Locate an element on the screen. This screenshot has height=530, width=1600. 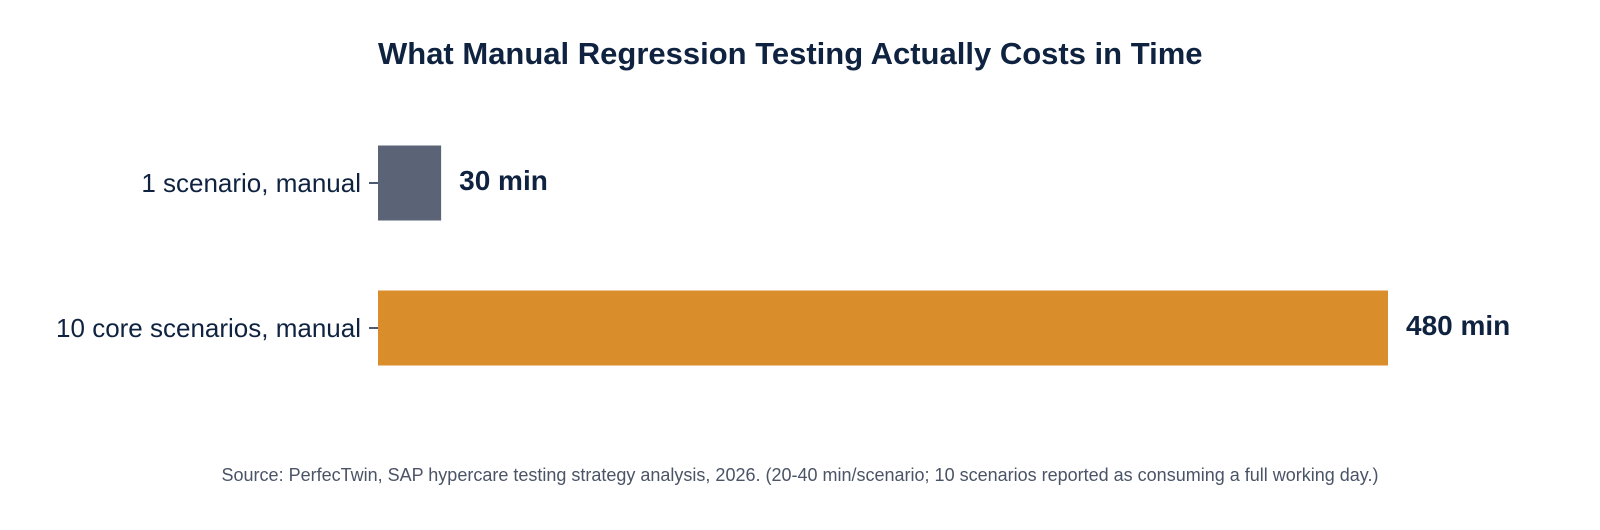
value-label-1: 30 min is located at coordinates (503, 180).